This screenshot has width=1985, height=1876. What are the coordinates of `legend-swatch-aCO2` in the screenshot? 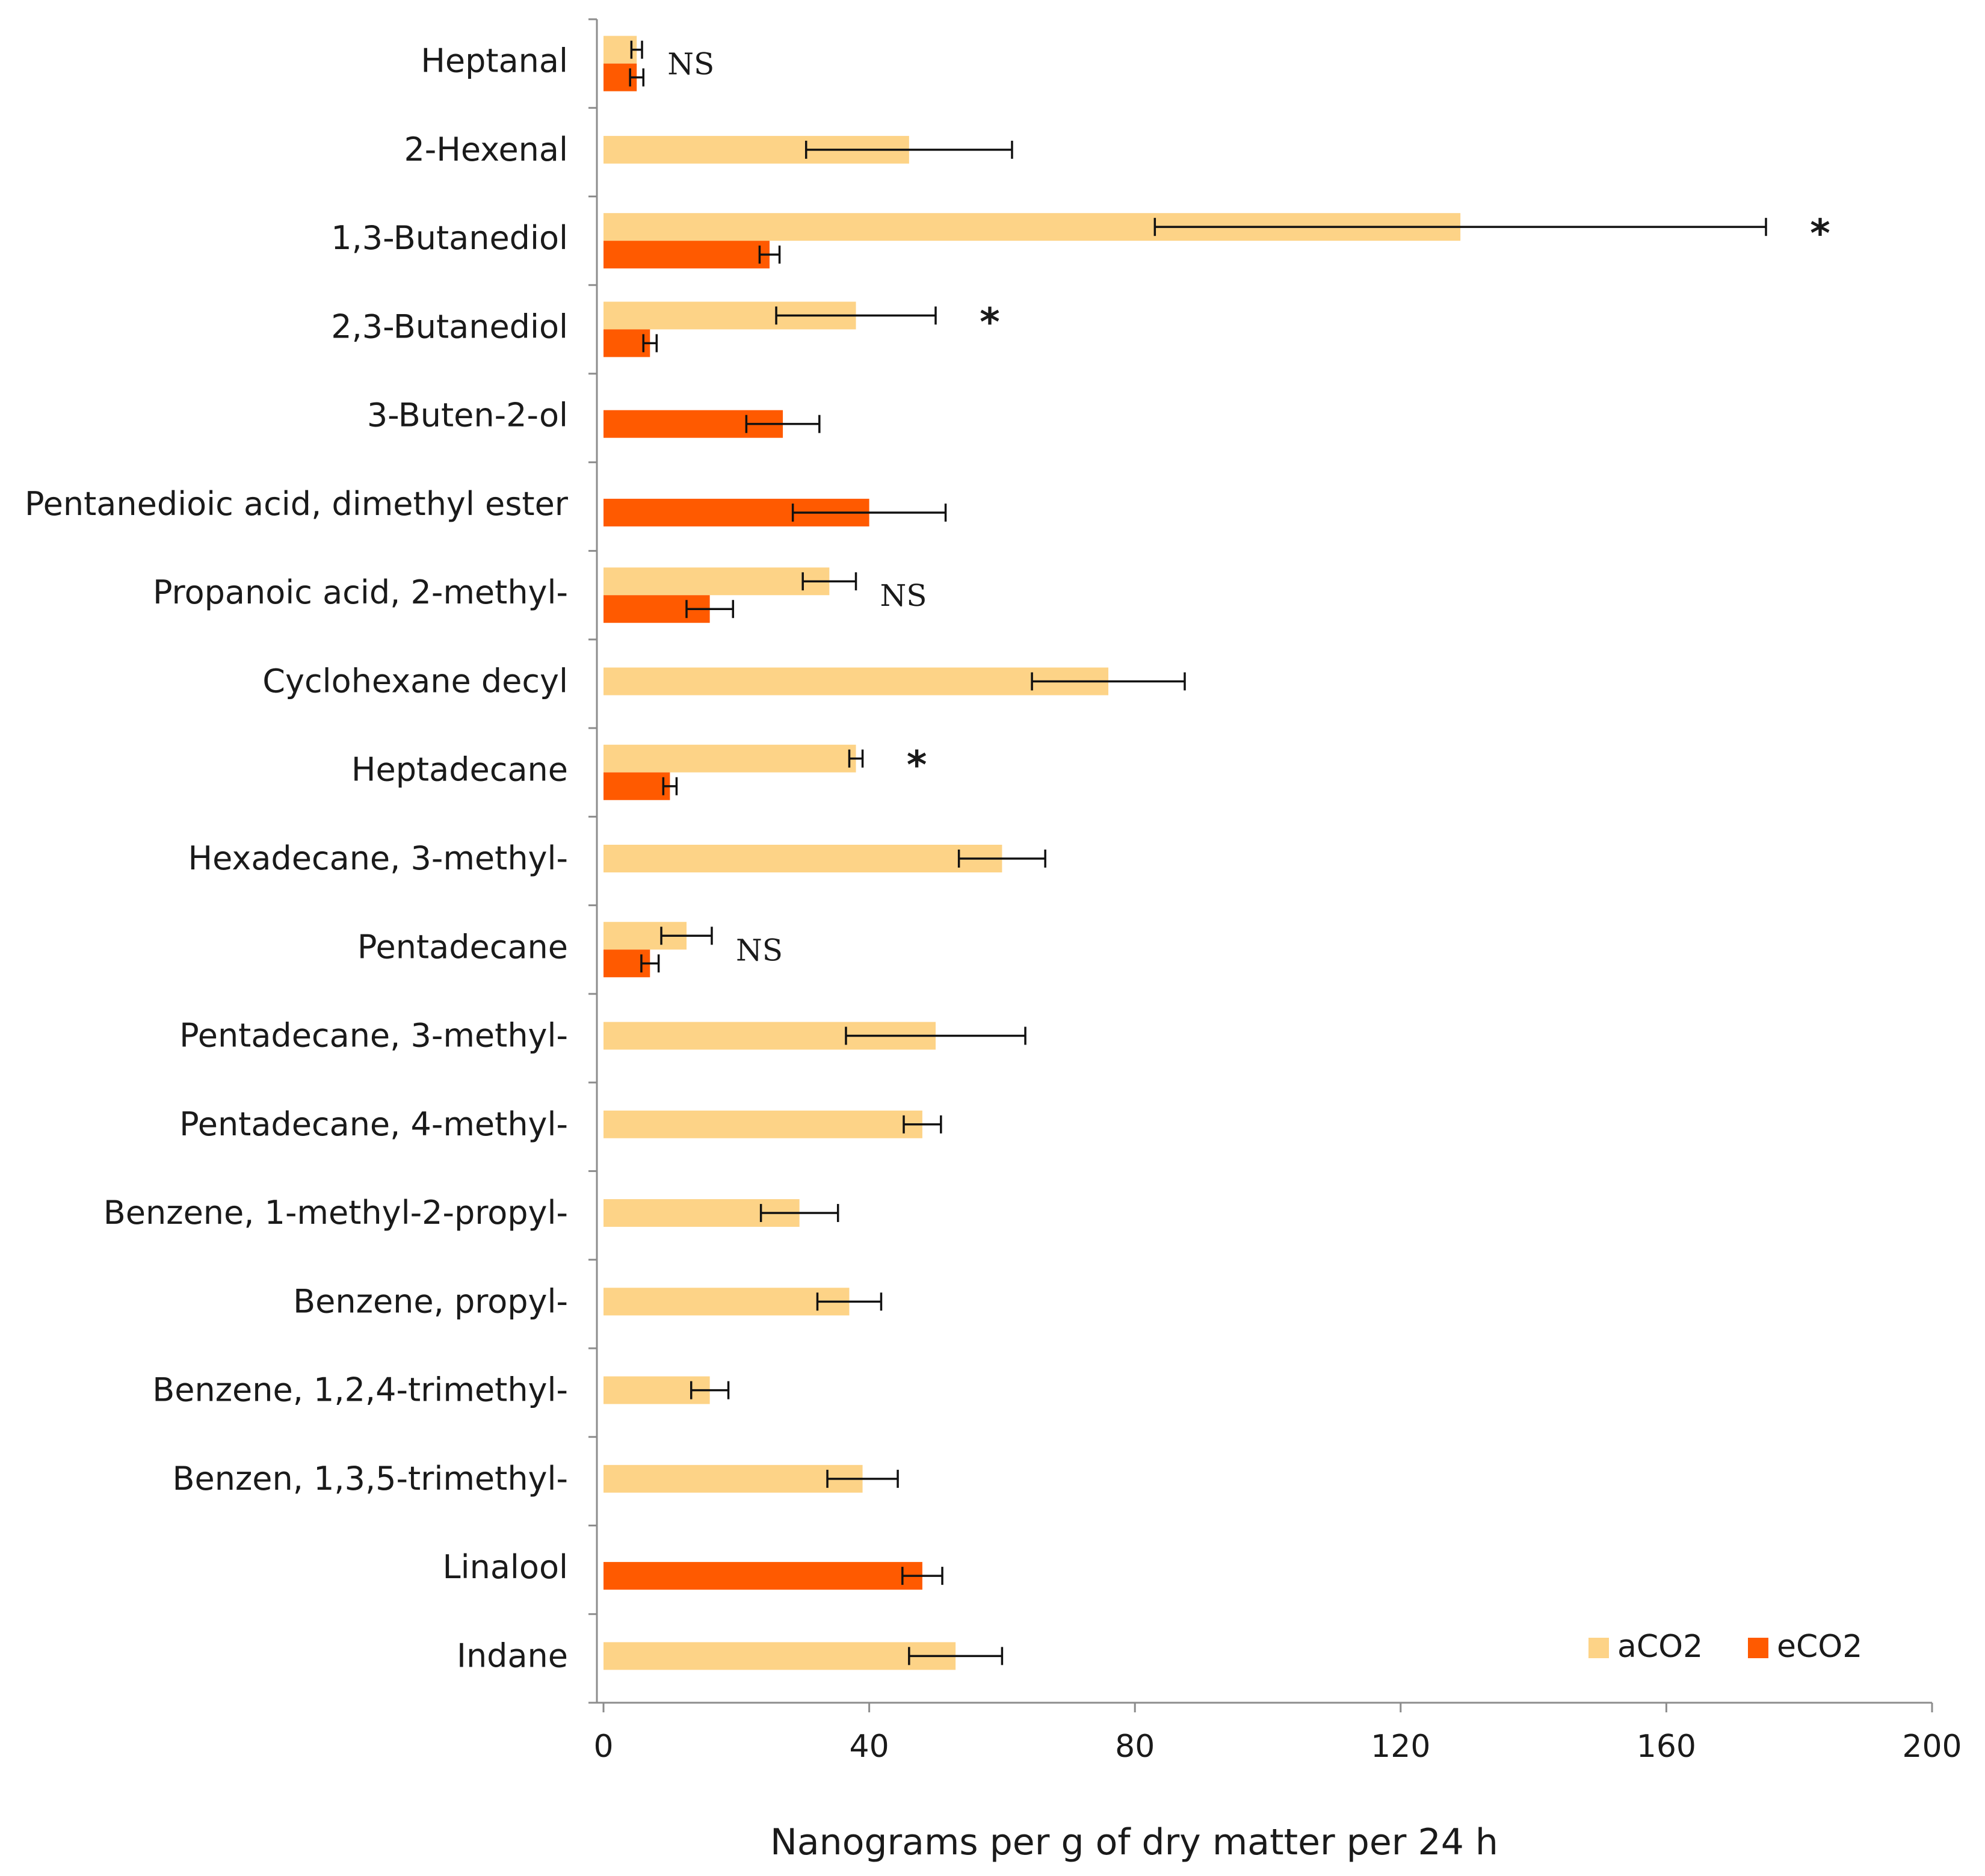 It's located at (1598, 1648).